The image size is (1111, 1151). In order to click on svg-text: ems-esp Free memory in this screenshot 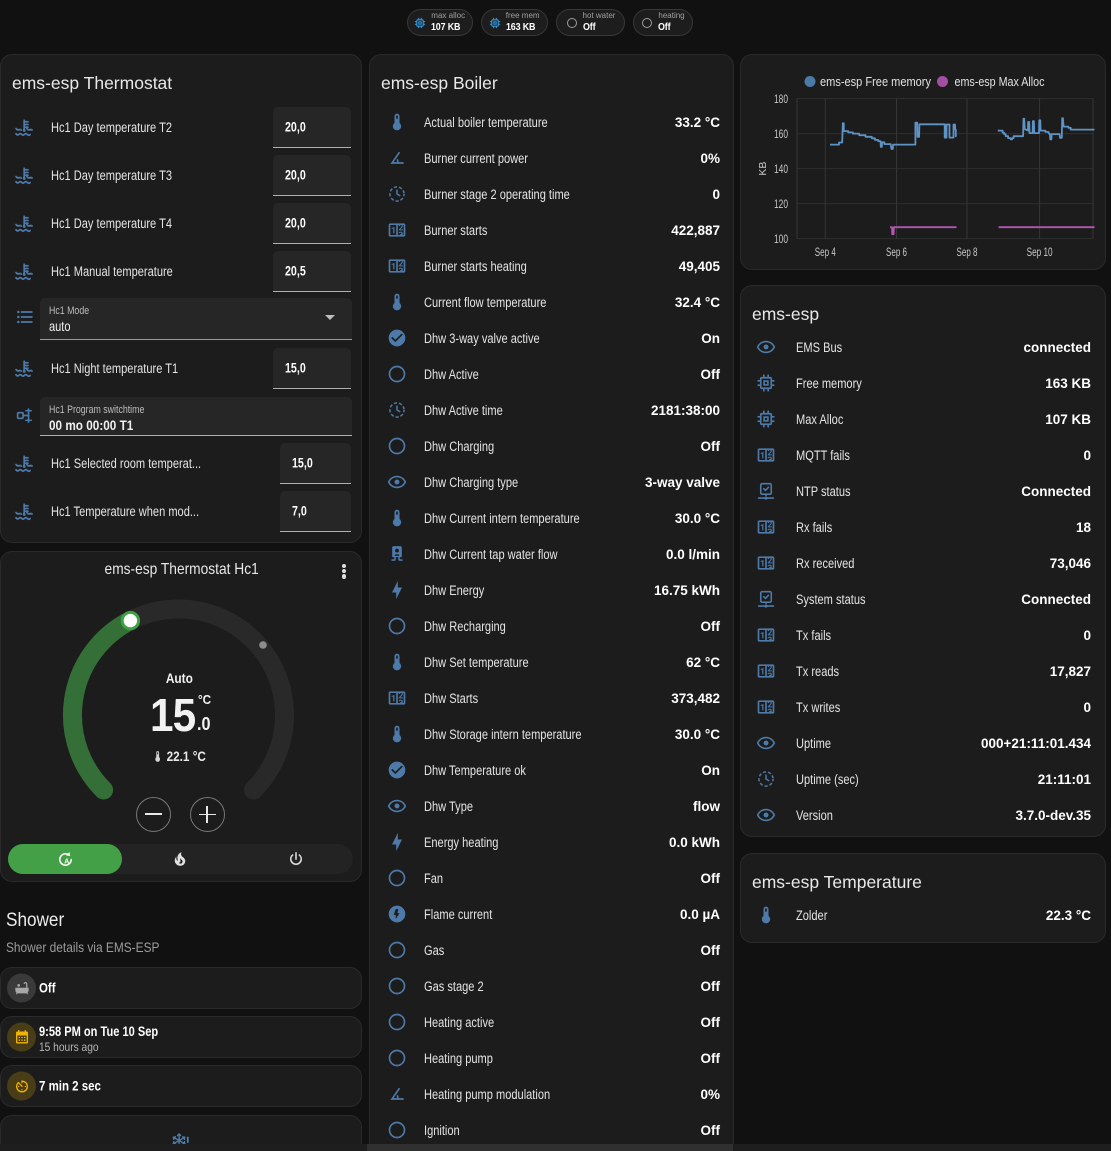, I will do `click(875, 81)`.